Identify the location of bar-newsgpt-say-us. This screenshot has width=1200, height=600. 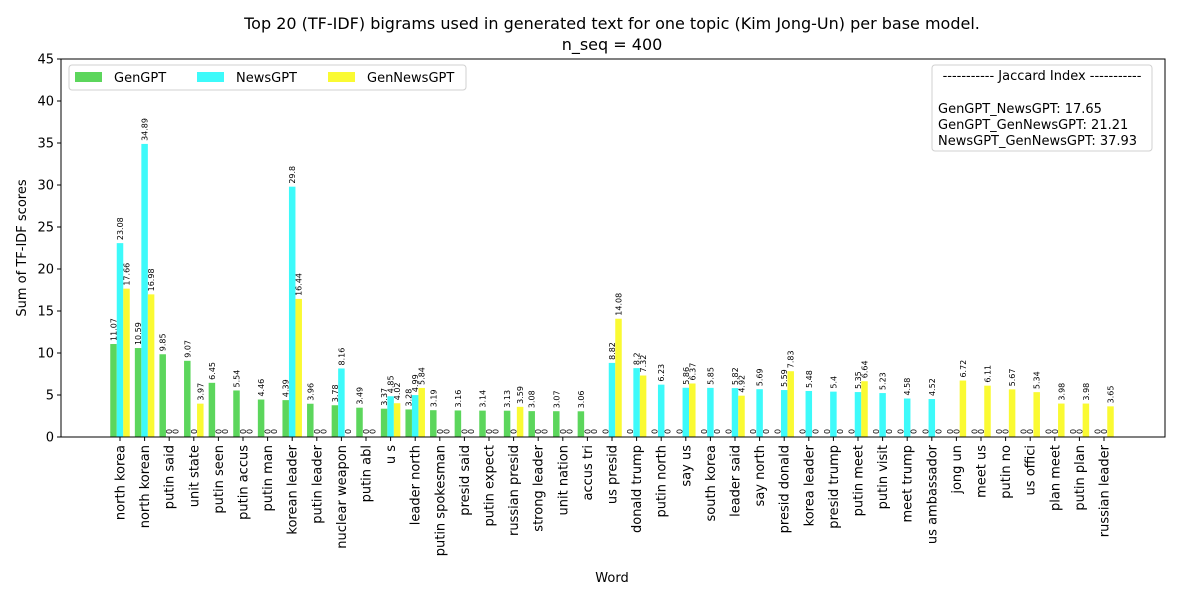
(686, 412).